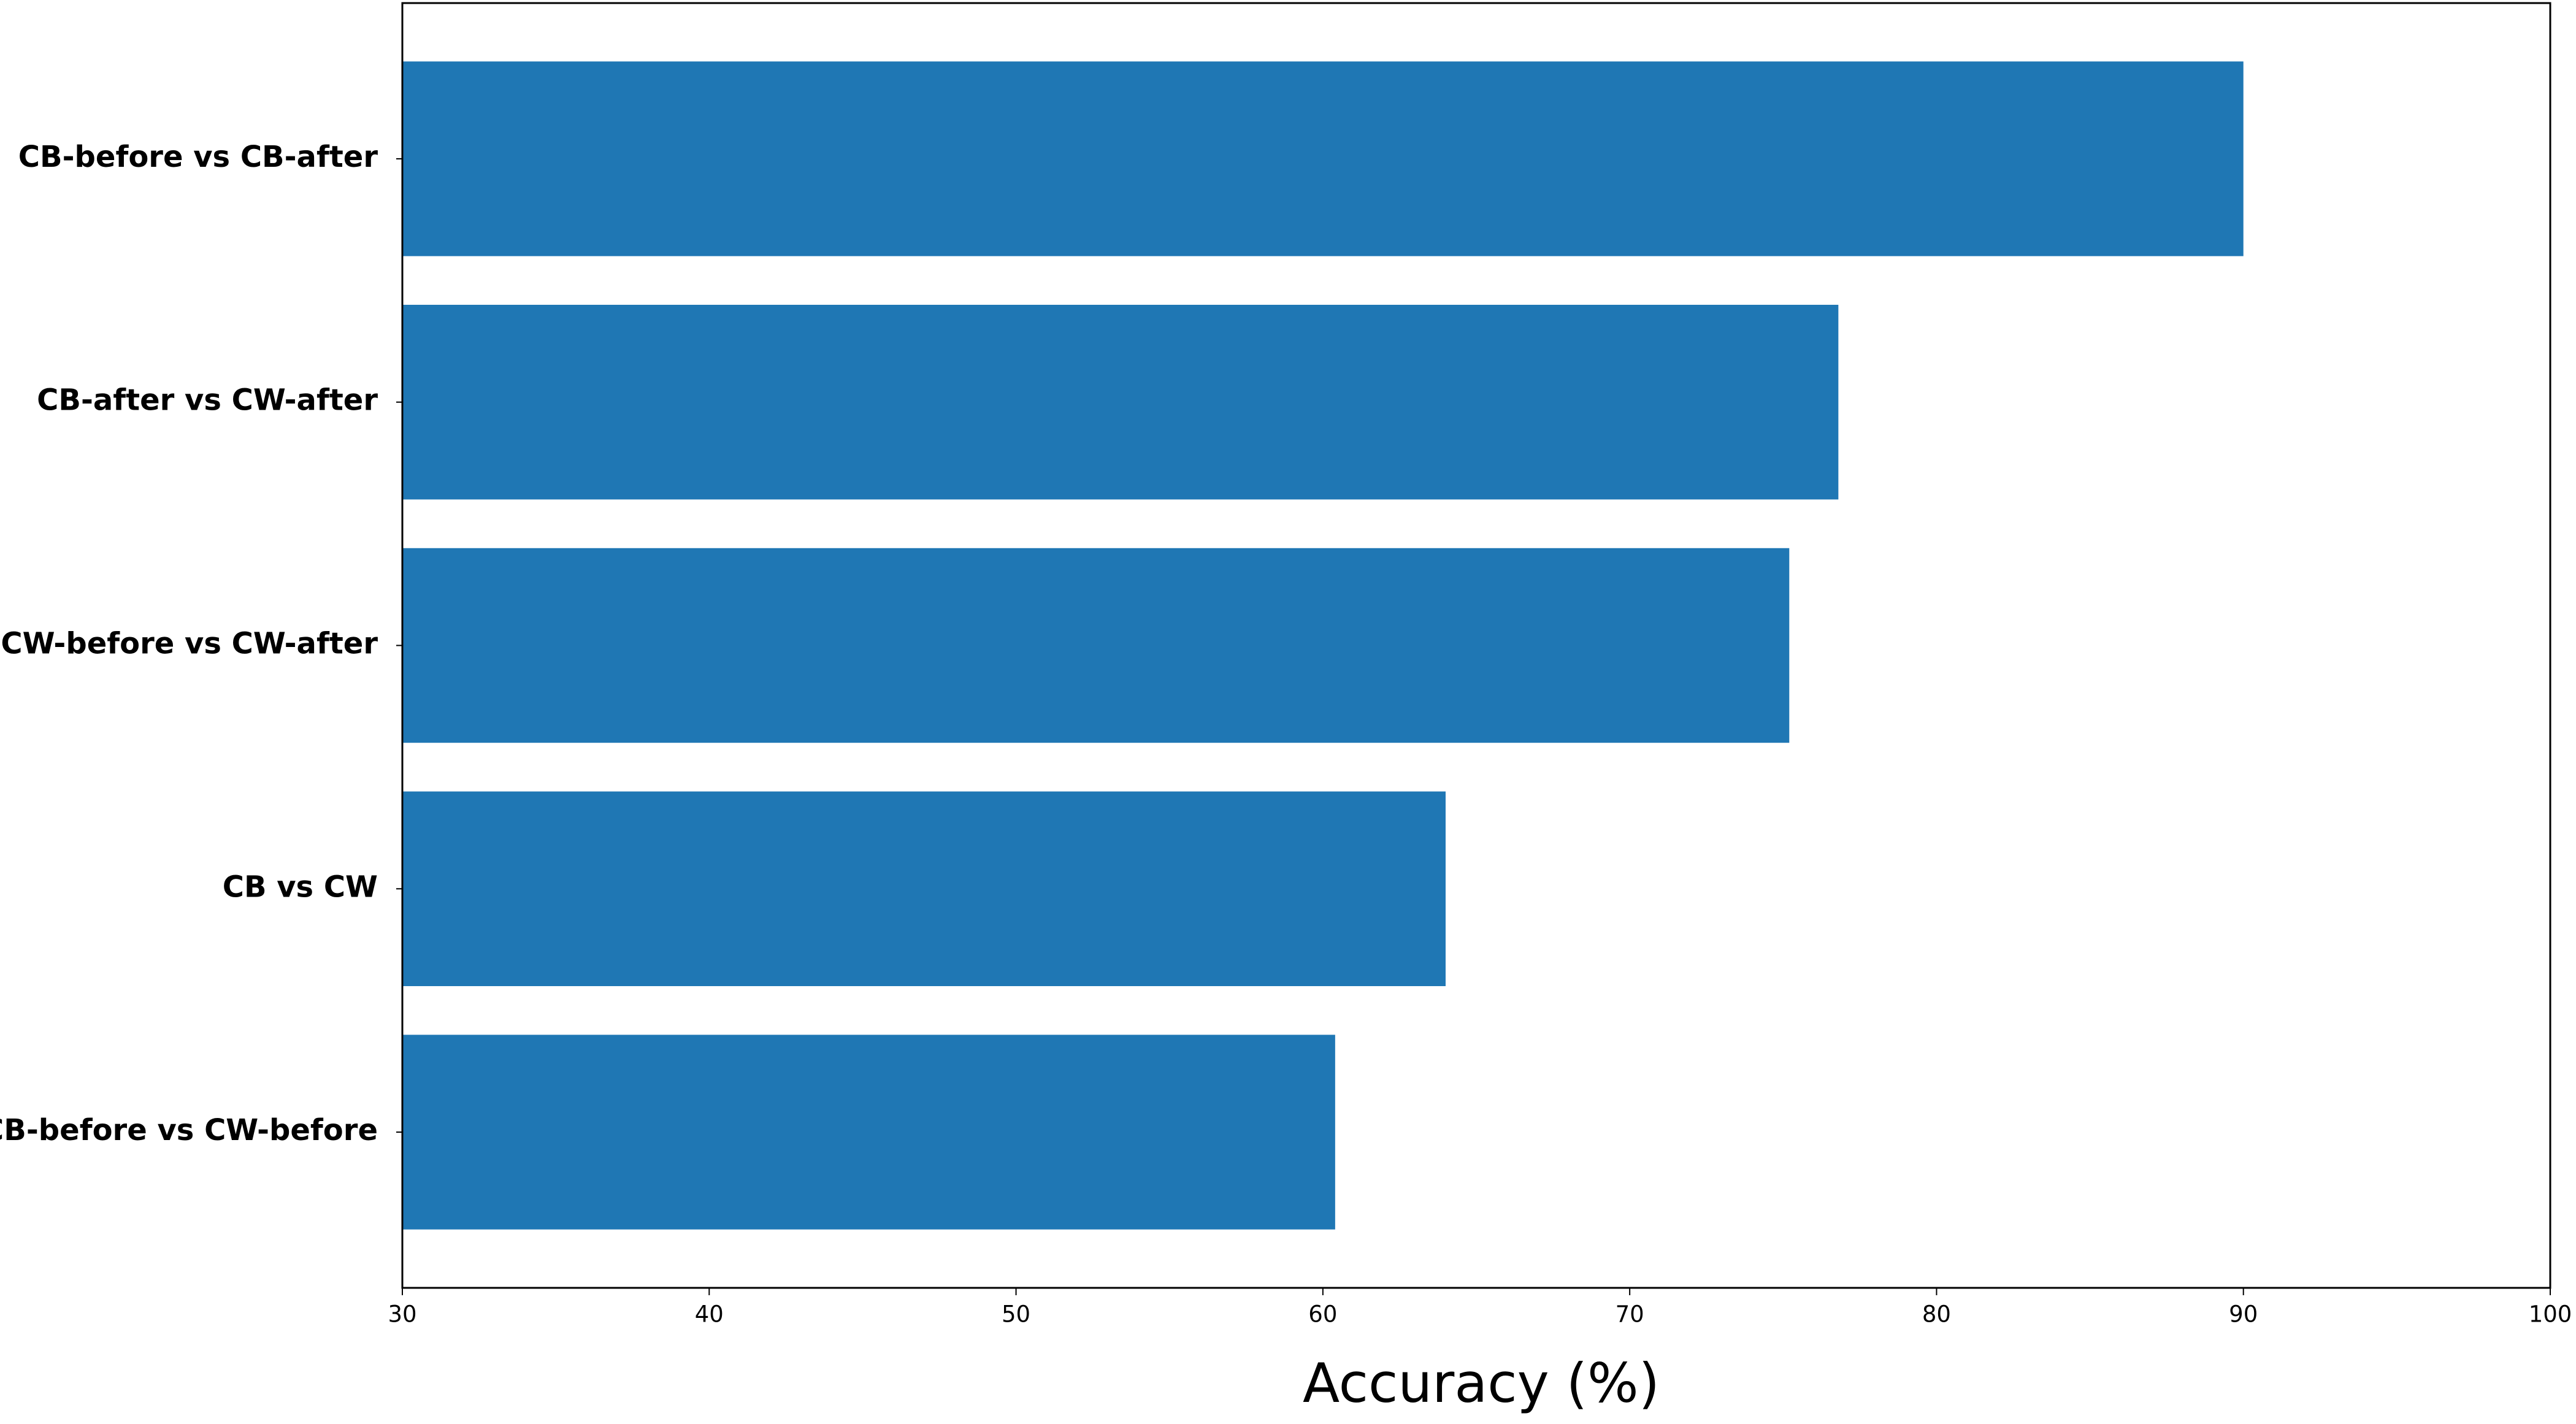  Describe the element at coordinates (189, 1130) in the screenshot. I see `y-tick-label: CB-before vs CW-before` at that location.